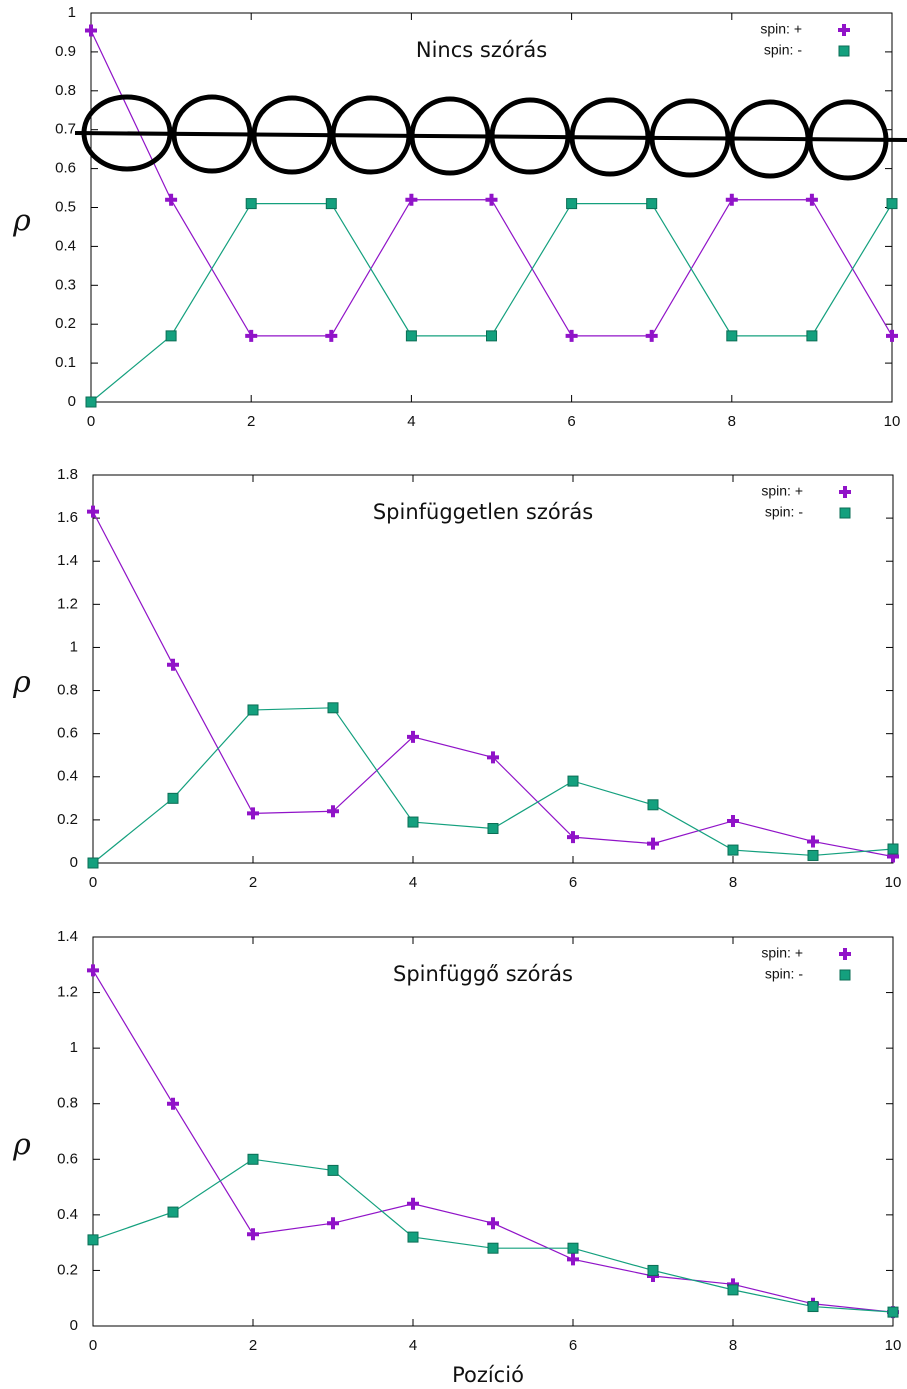 The height and width of the screenshot is (1389, 907). What do you see at coordinates (67, 474) in the screenshot?
I see `y-tick-label: 1.8` at bounding box center [67, 474].